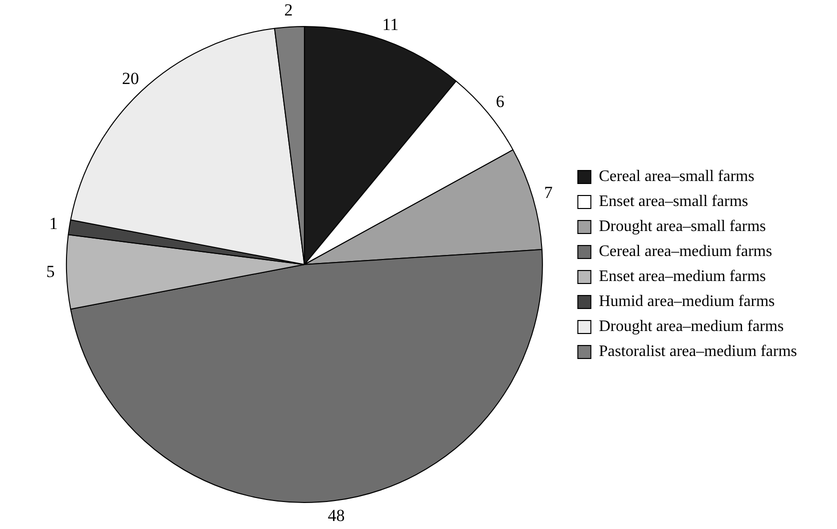 The width and height of the screenshot is (837, 529). Describe the element at coordinates (131, 78) in the screenshot. I see `data-label: 20` at that location.